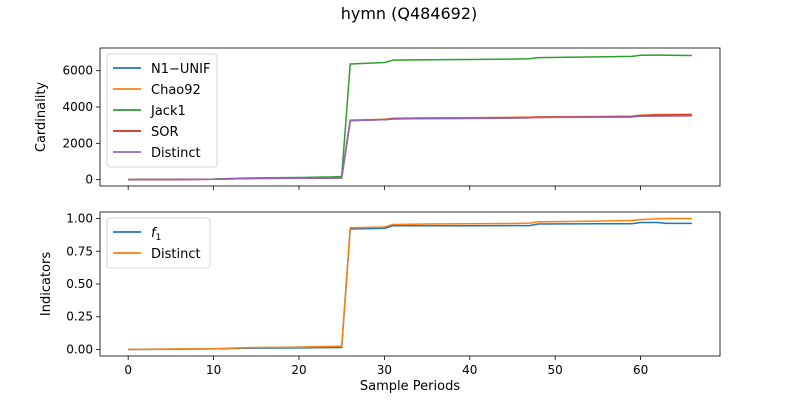 This screenshot has width=800, height=404. I want to click on x-axis-label: Sample Periods, so click(410, 386).